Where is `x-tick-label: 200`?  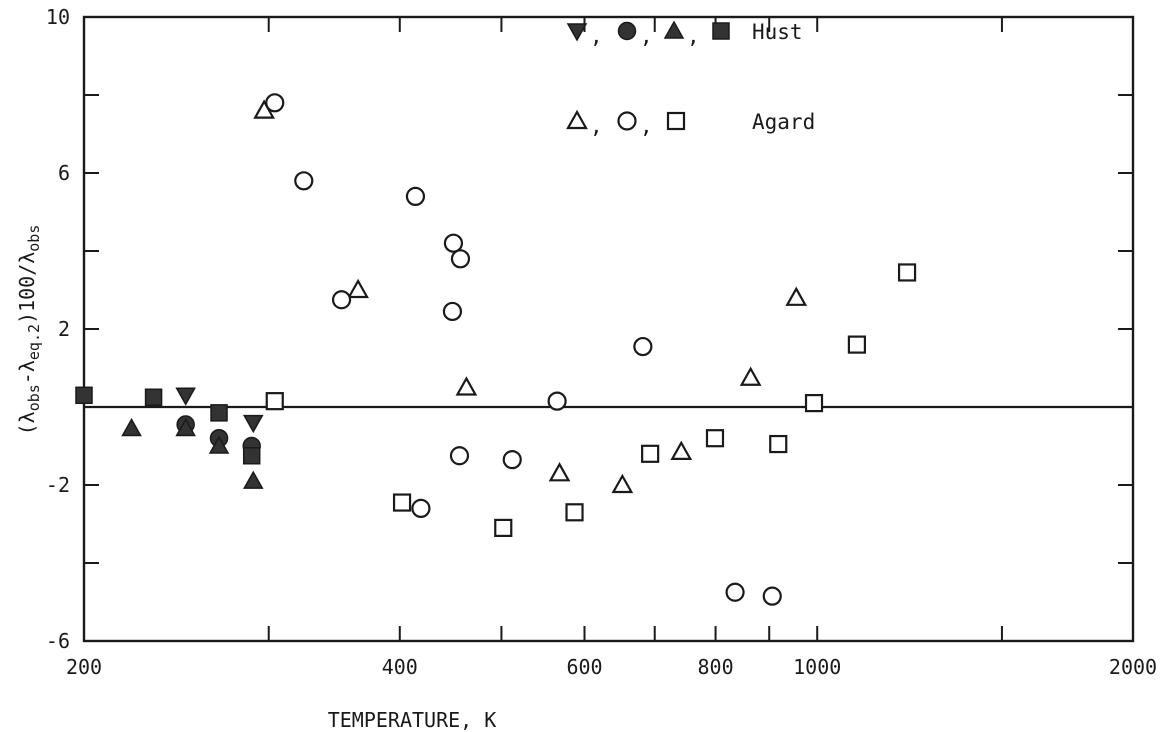 x-tick-label: 200 is located at coordinates (84, 667).